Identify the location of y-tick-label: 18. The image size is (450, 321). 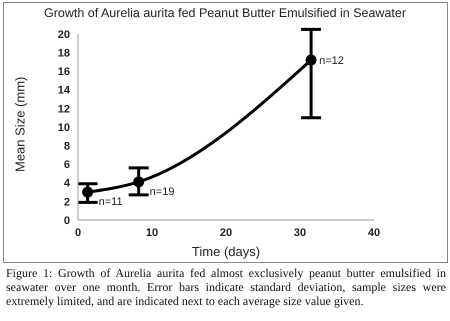
(64, 54).